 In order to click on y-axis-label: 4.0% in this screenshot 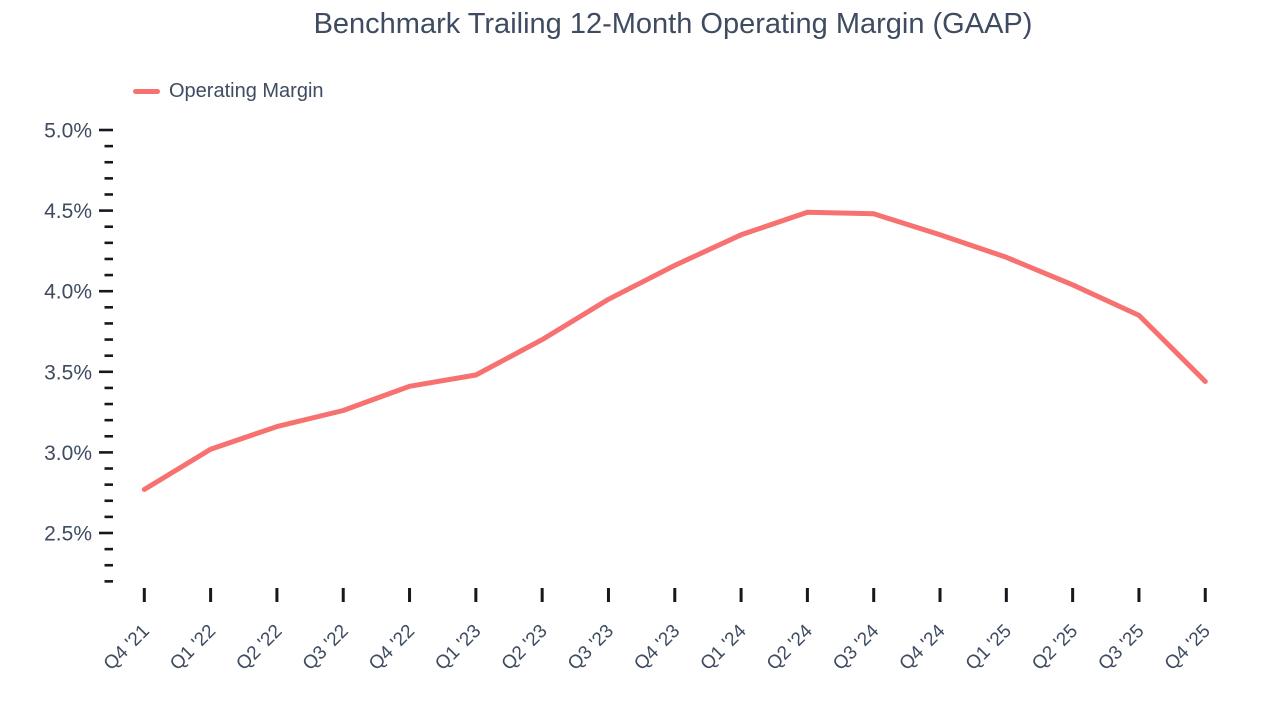, I will do `click(68, 292)`.